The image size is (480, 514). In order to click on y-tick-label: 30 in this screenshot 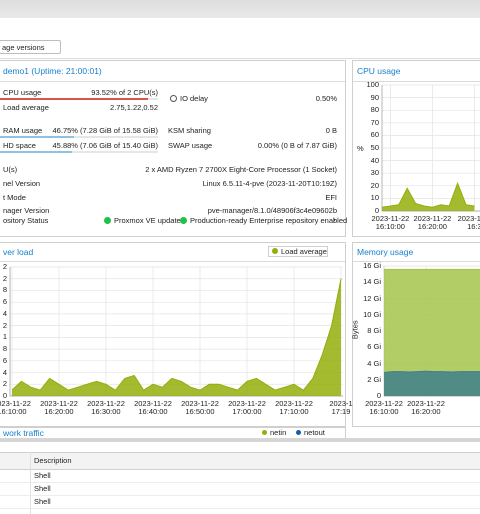, I will do `click(374, 173)`.